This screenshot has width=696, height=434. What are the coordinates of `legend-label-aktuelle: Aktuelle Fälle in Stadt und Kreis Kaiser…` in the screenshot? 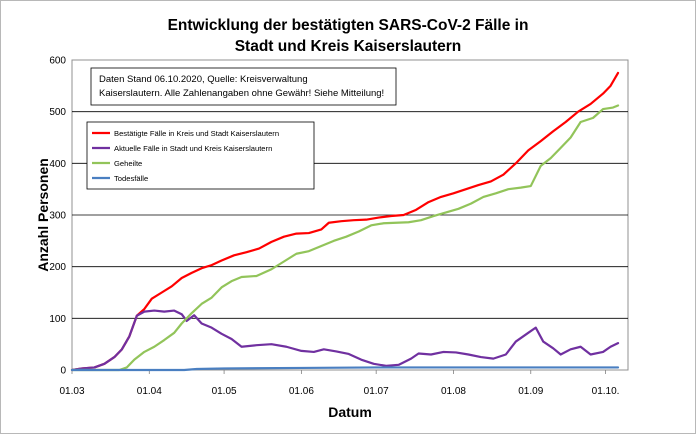 It's located at (193, 148).